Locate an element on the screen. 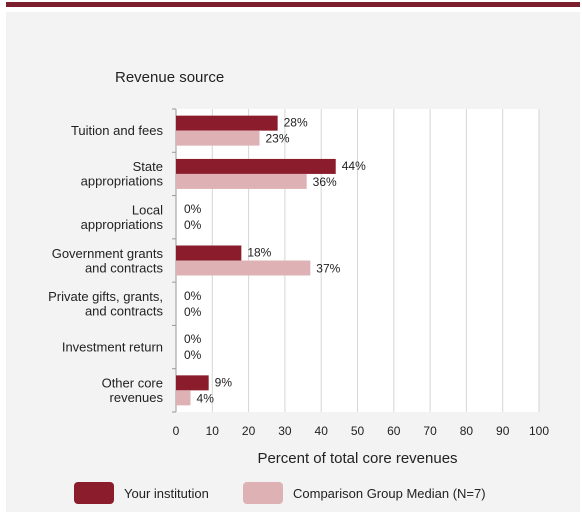 The width and height of the screenshot is (582, 512). data-label-s0-c6: 9% is located at coordinates (224, 382).